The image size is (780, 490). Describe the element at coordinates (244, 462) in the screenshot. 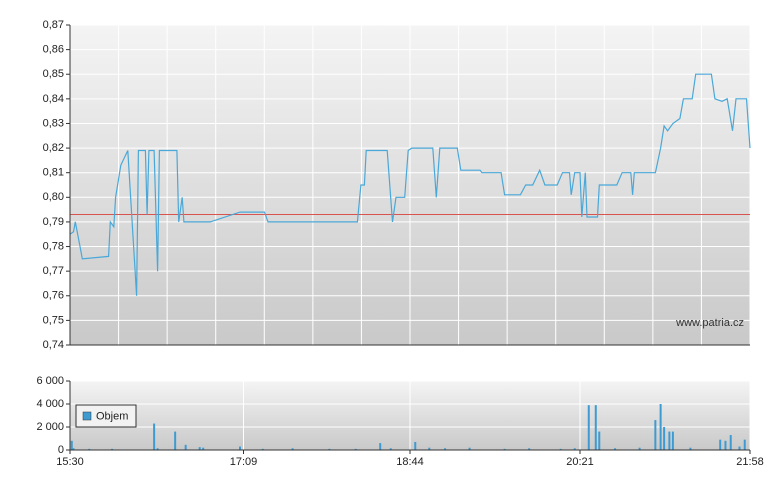

I see `x-tick-label: 17:09` at that location.